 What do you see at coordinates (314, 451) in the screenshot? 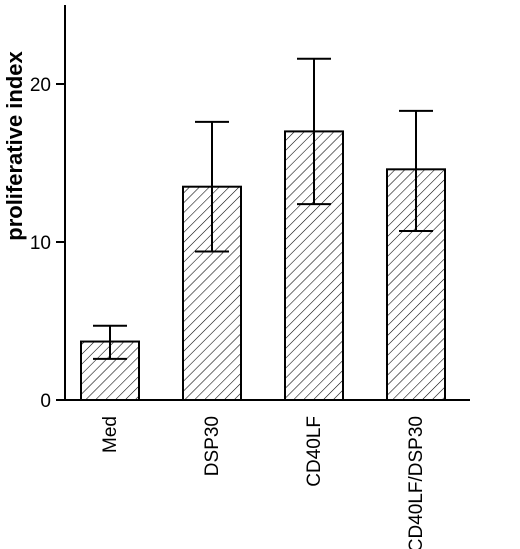
I see `x-tick-label-2: CD40LF` at bounding box center [314, 451].